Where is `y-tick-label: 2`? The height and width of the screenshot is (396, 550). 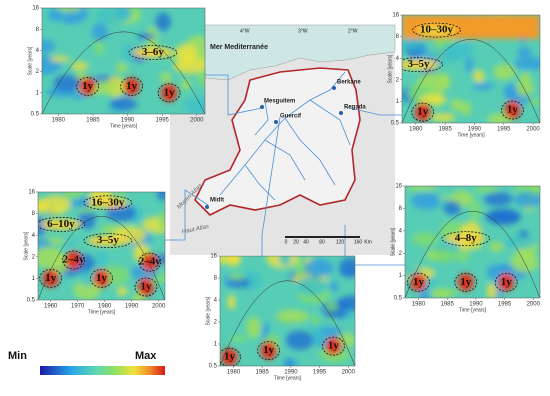
y-tick-label: 2 is located at coordinates (398, 80).